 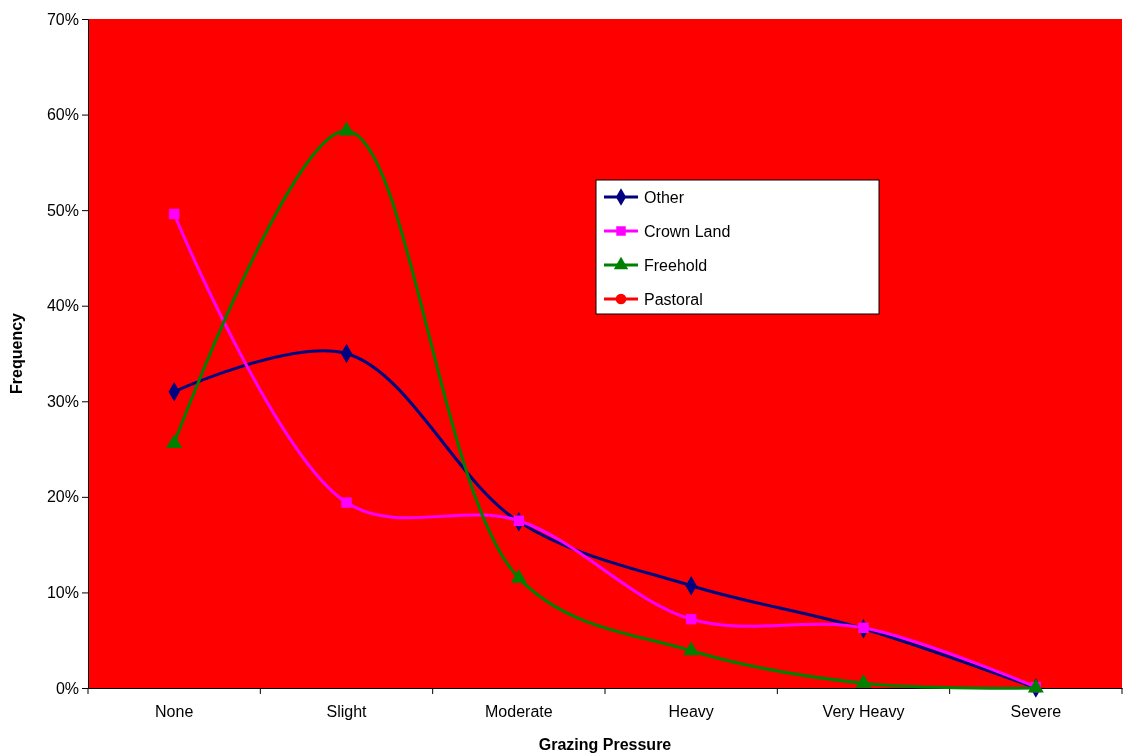 I want to click on x-axis-title: Grazing Pressure, so click(x=605, y=744).